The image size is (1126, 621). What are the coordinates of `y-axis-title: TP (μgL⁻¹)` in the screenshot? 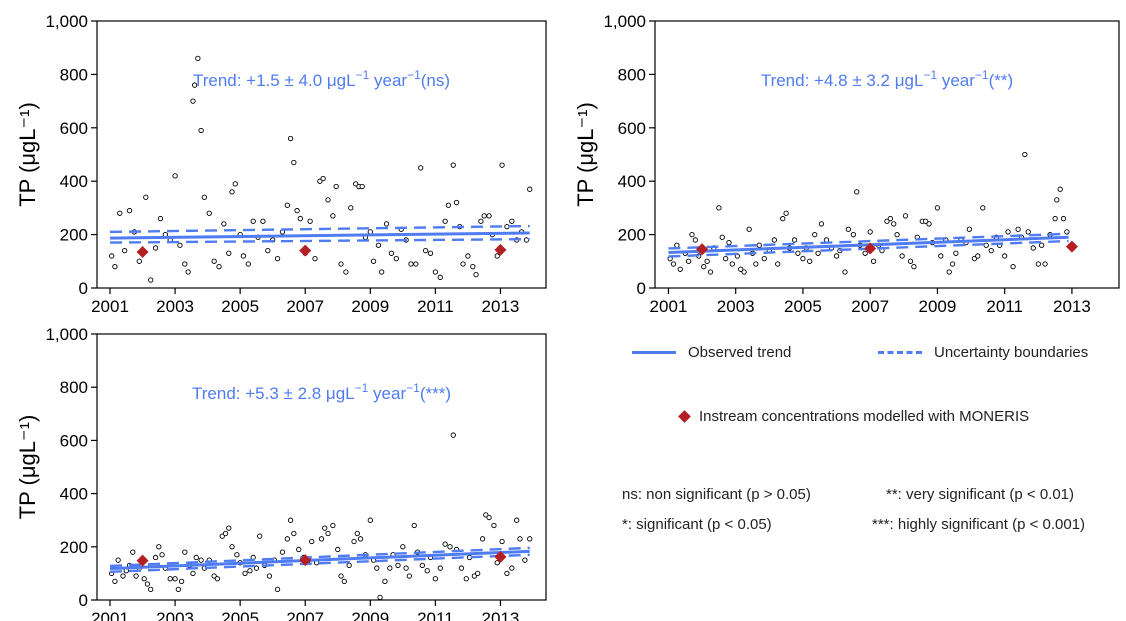 It's located at (27, 154).